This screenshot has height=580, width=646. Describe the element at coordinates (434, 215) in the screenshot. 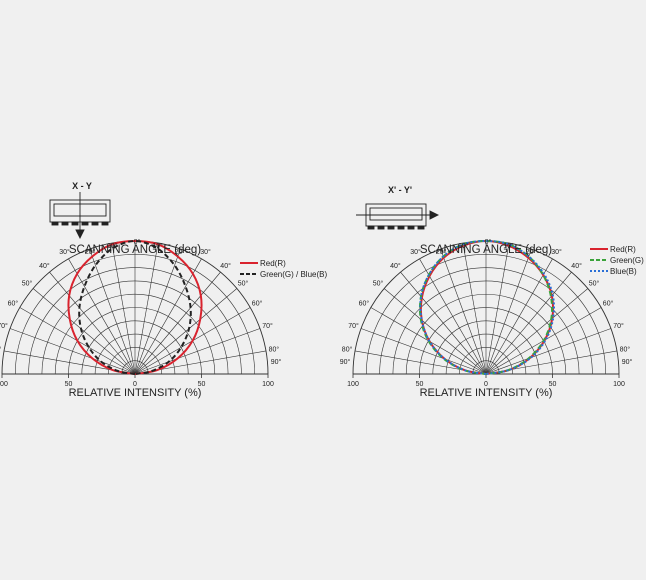

I see `arrow-right-icon` at that location.